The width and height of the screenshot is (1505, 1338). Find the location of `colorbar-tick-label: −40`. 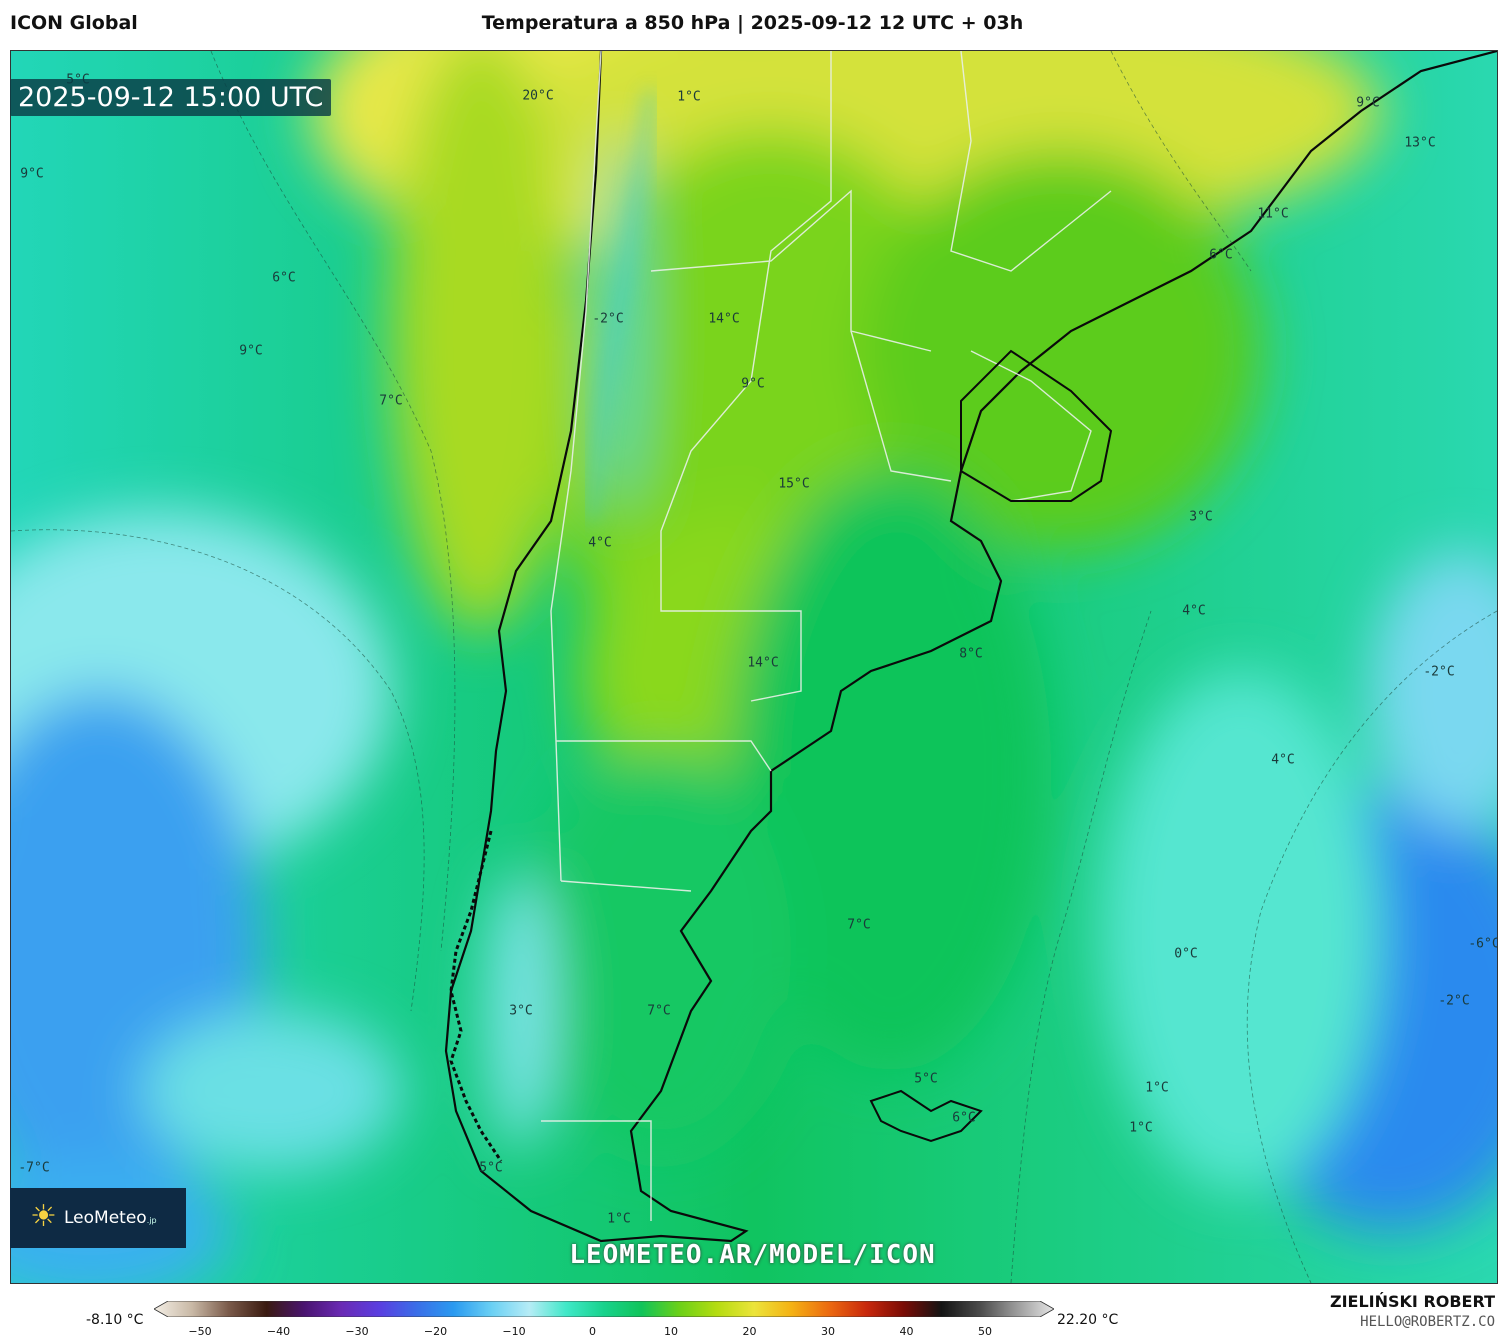

colorbar-tick-label: −40 is located at coordinates (278, 1331).